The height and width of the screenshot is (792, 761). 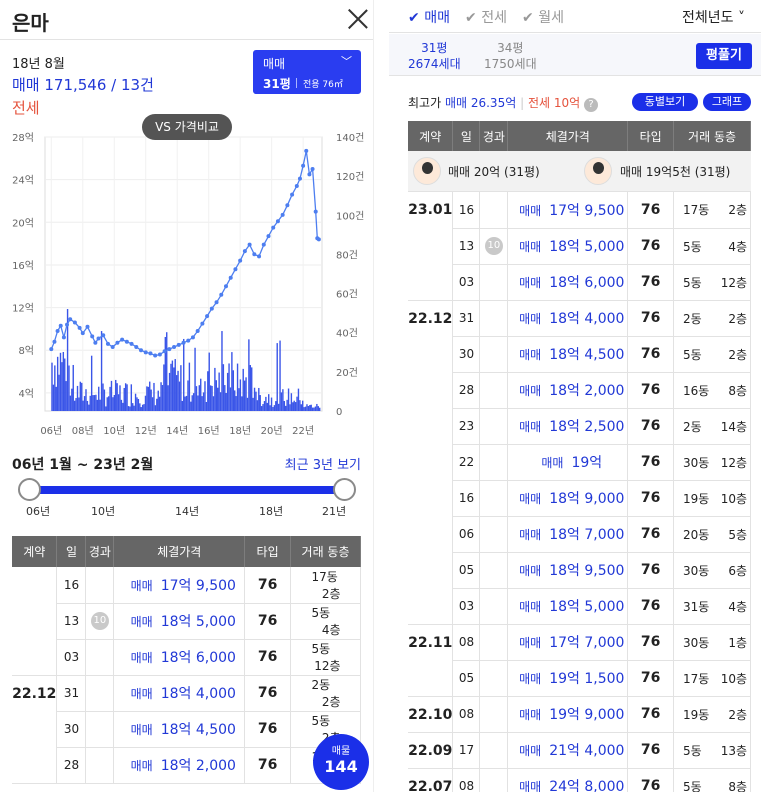 I want to click on table-row: 06 매매 18억 7,000 76 20동 5층, so click(x=579, y=534).